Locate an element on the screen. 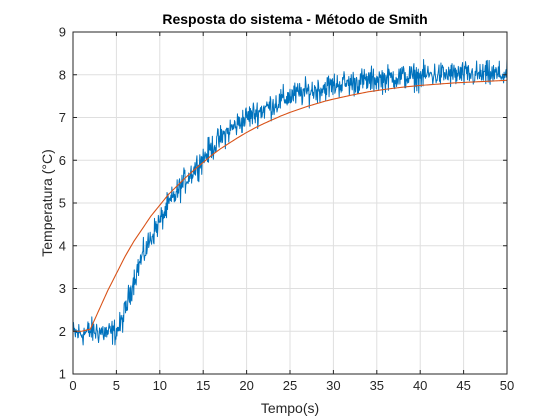 The height and width of the screenshot is (420, 560). y-tick-label: 9 is located at coordinates (62, 32).